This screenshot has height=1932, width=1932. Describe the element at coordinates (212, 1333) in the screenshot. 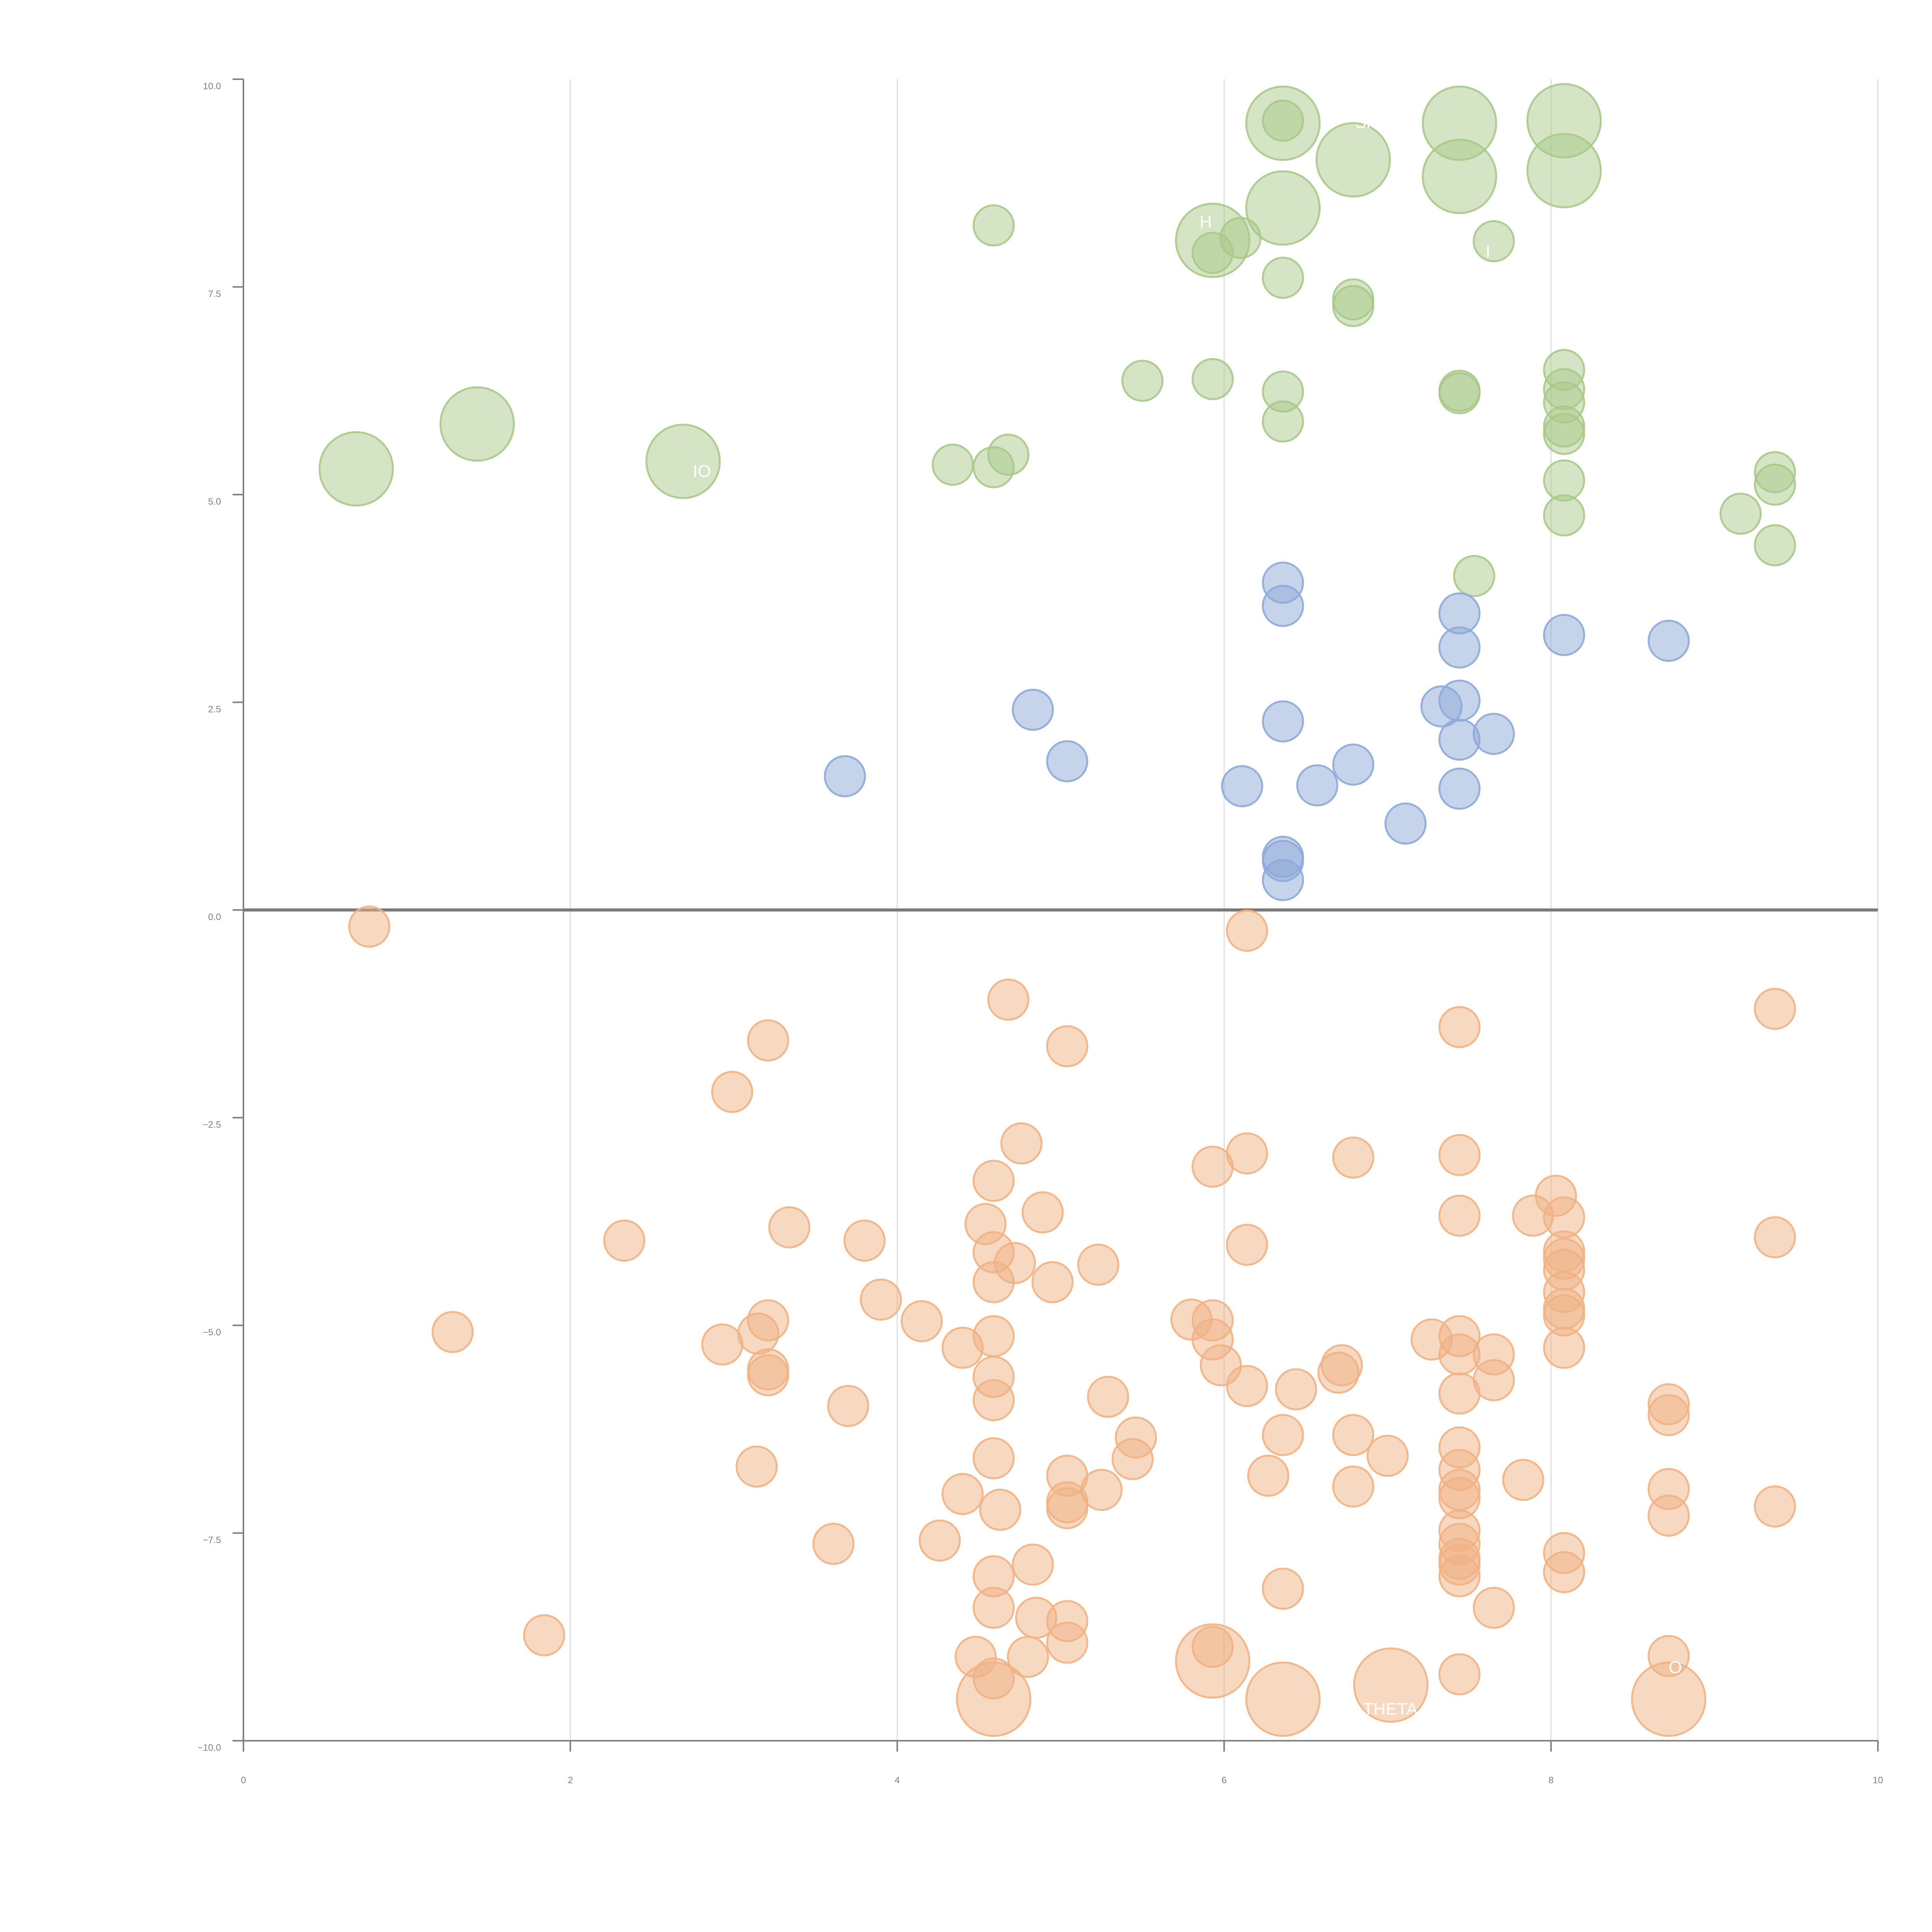

I see `y-tick-label: −5.0` at that location.